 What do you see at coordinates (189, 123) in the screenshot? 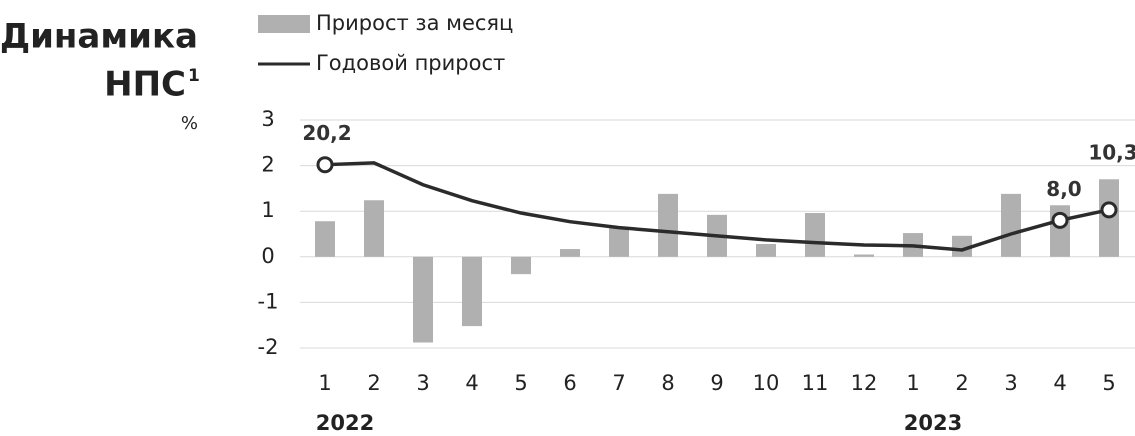
I see `unit: %` at bounding box center [189, 123].